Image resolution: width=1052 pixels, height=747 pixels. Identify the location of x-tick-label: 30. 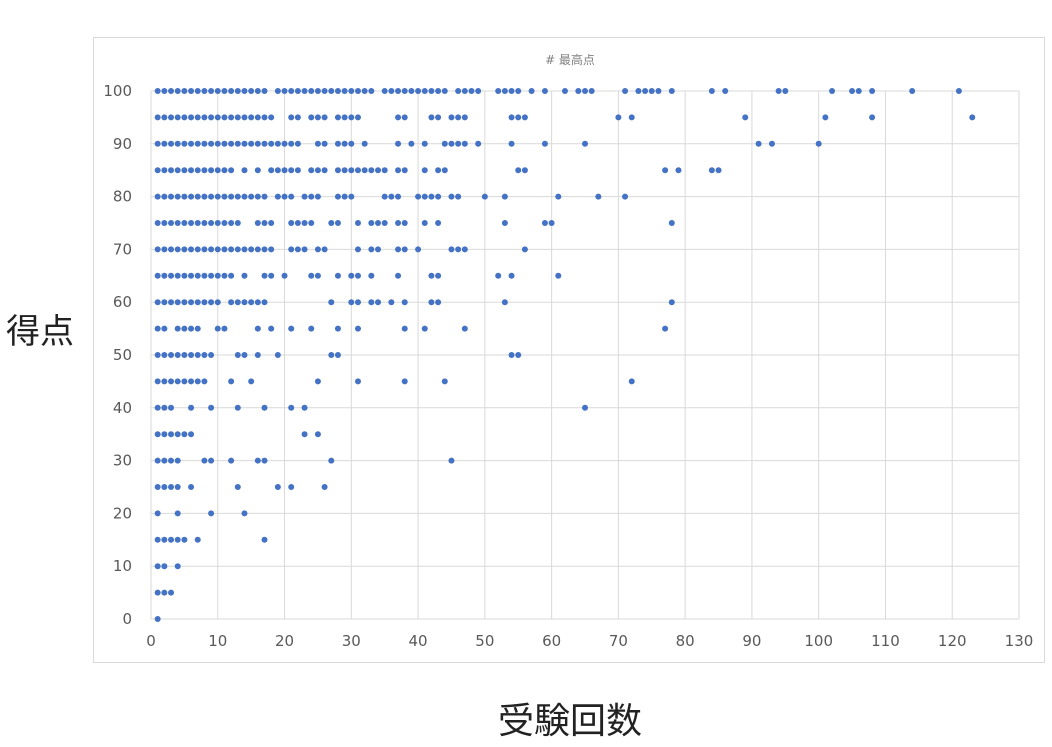
(351, 641).